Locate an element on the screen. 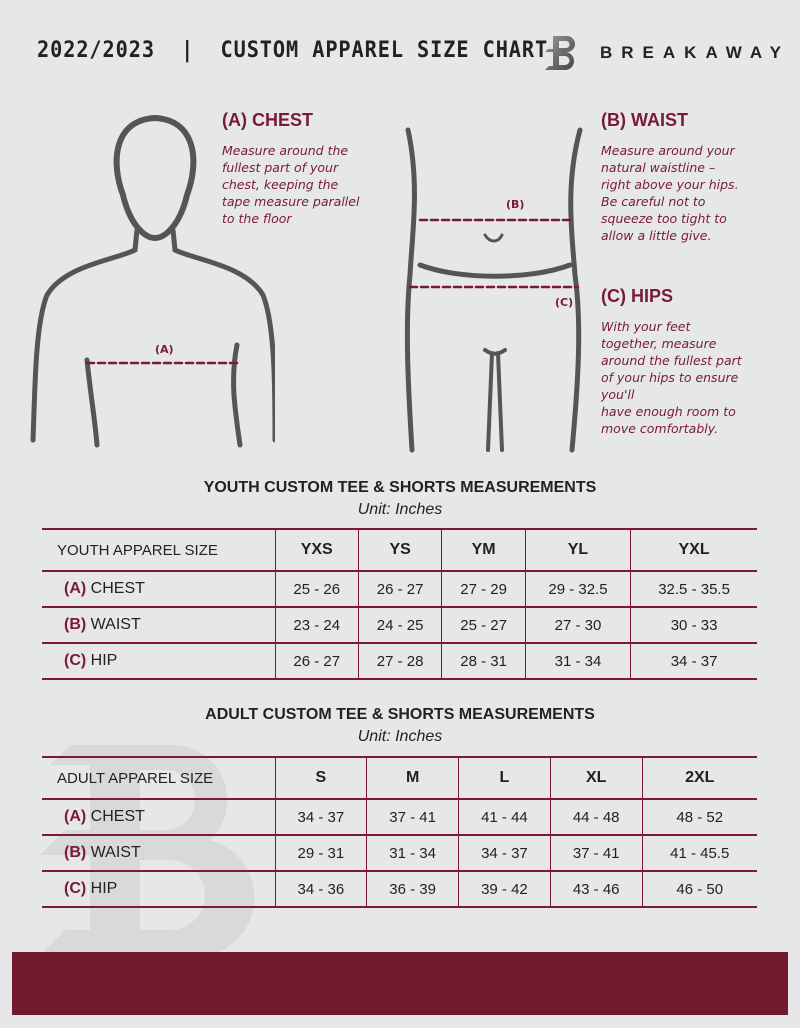  measurement-value: 48 - 52 is located at coordinates (699, 817).